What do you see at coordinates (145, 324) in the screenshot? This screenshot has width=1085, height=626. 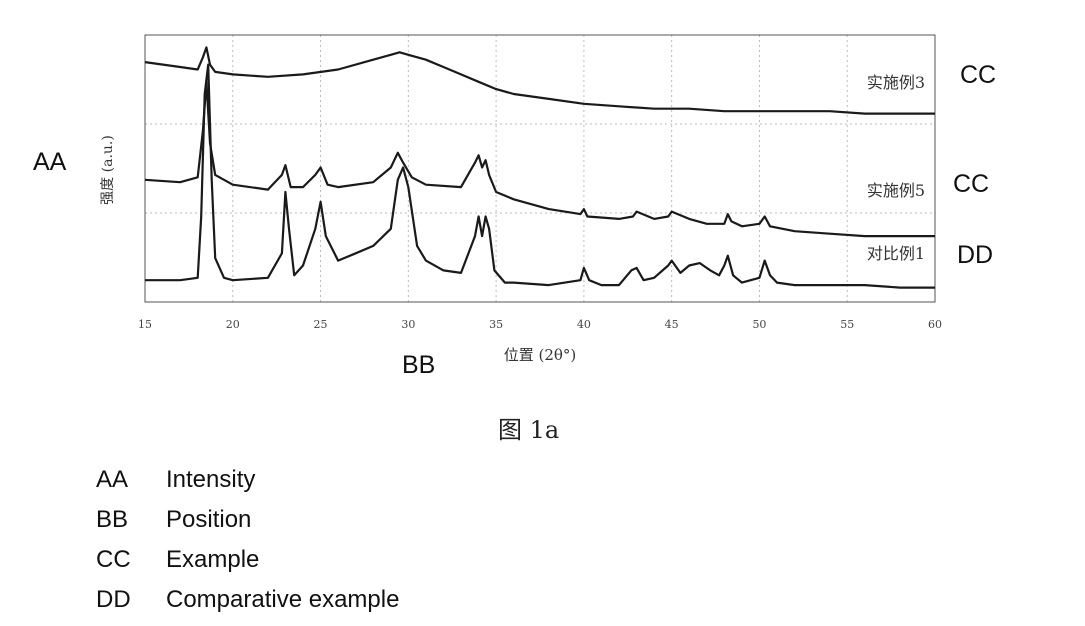 I see `x-tick-label: 15` at bounding box center [145, 324].